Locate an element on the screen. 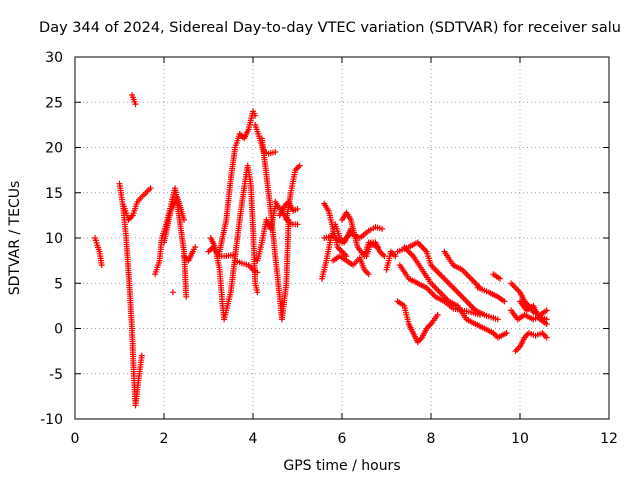 The height and width of the screenshot is (480, 640). y-tick-label: 30 is located at coordinates (54, 58).